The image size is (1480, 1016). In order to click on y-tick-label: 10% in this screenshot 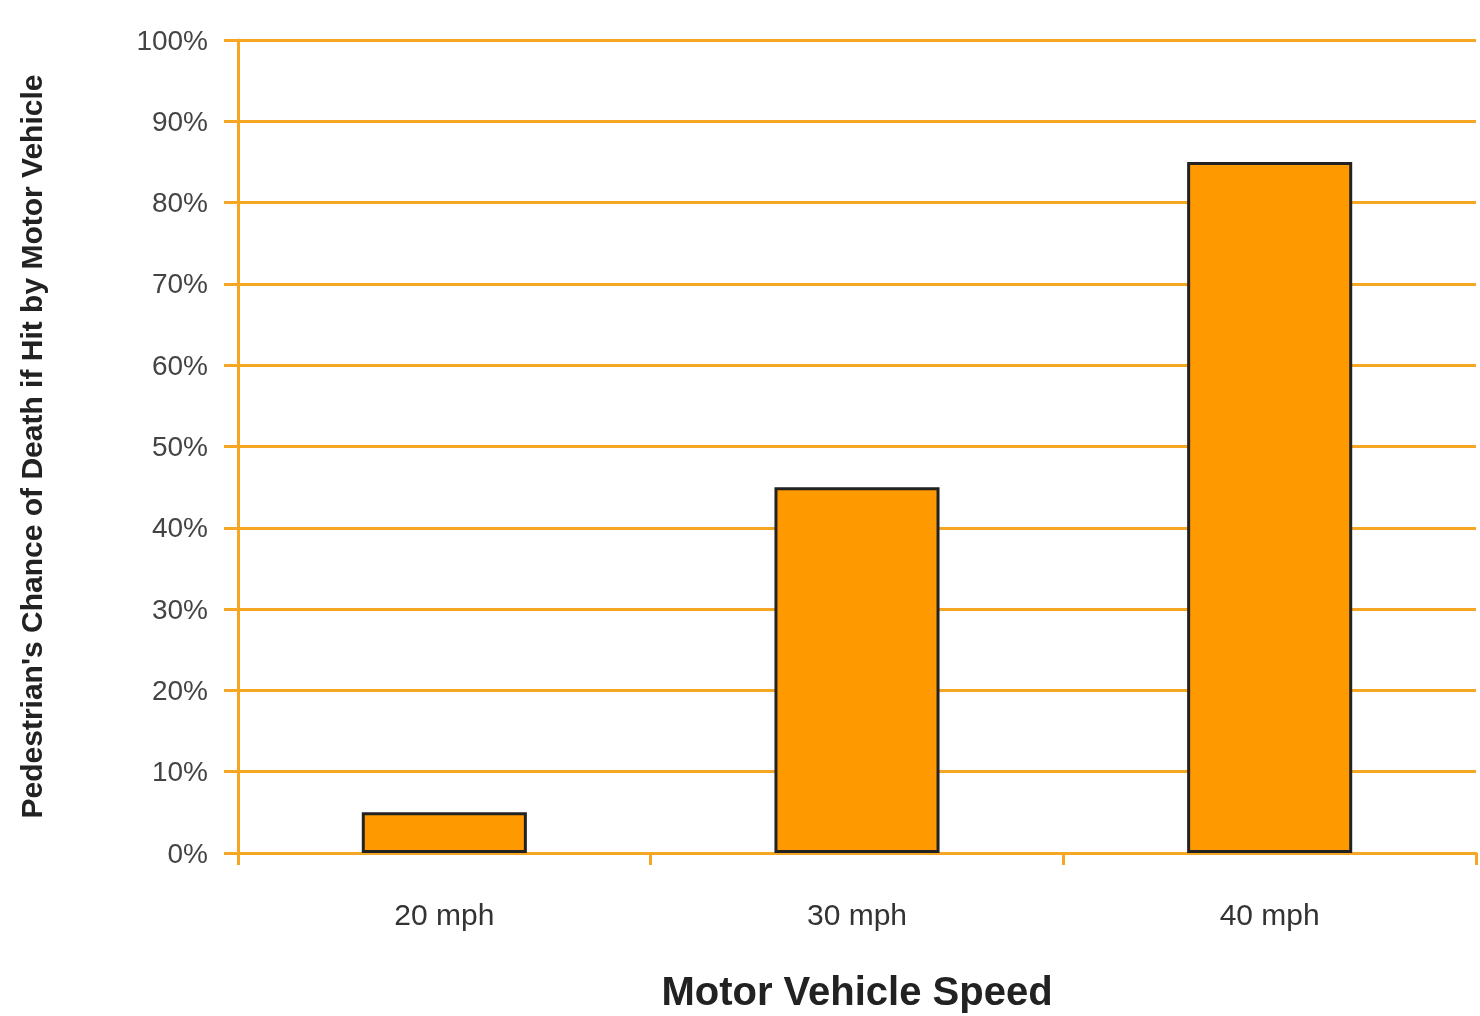, I will do `click(179, 772)`.